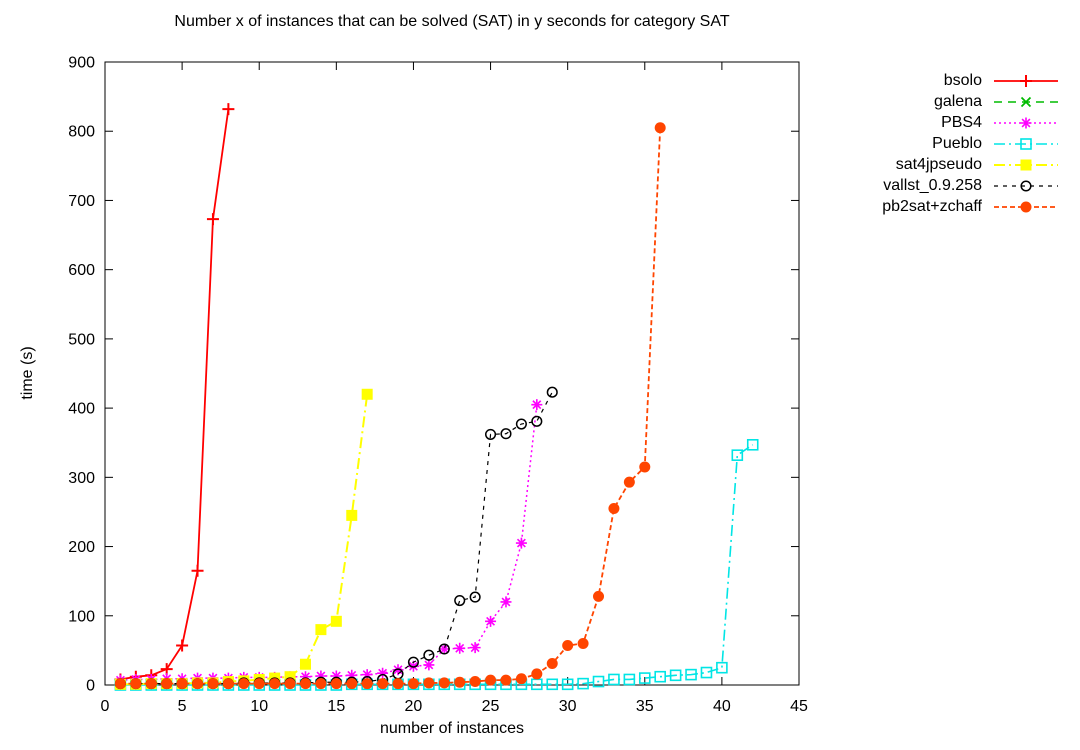 The height and width of the screenshot is (750, 1080). I want to click on x-tick-label: 5, so click(182, 706).